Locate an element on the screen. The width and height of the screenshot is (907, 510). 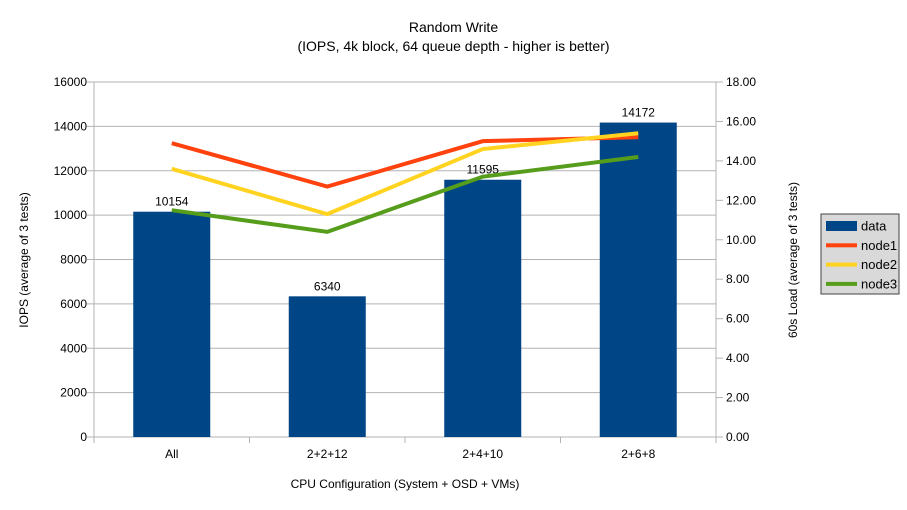
left-axis-tick-label: 2000 is located at coordinates (73, 393).